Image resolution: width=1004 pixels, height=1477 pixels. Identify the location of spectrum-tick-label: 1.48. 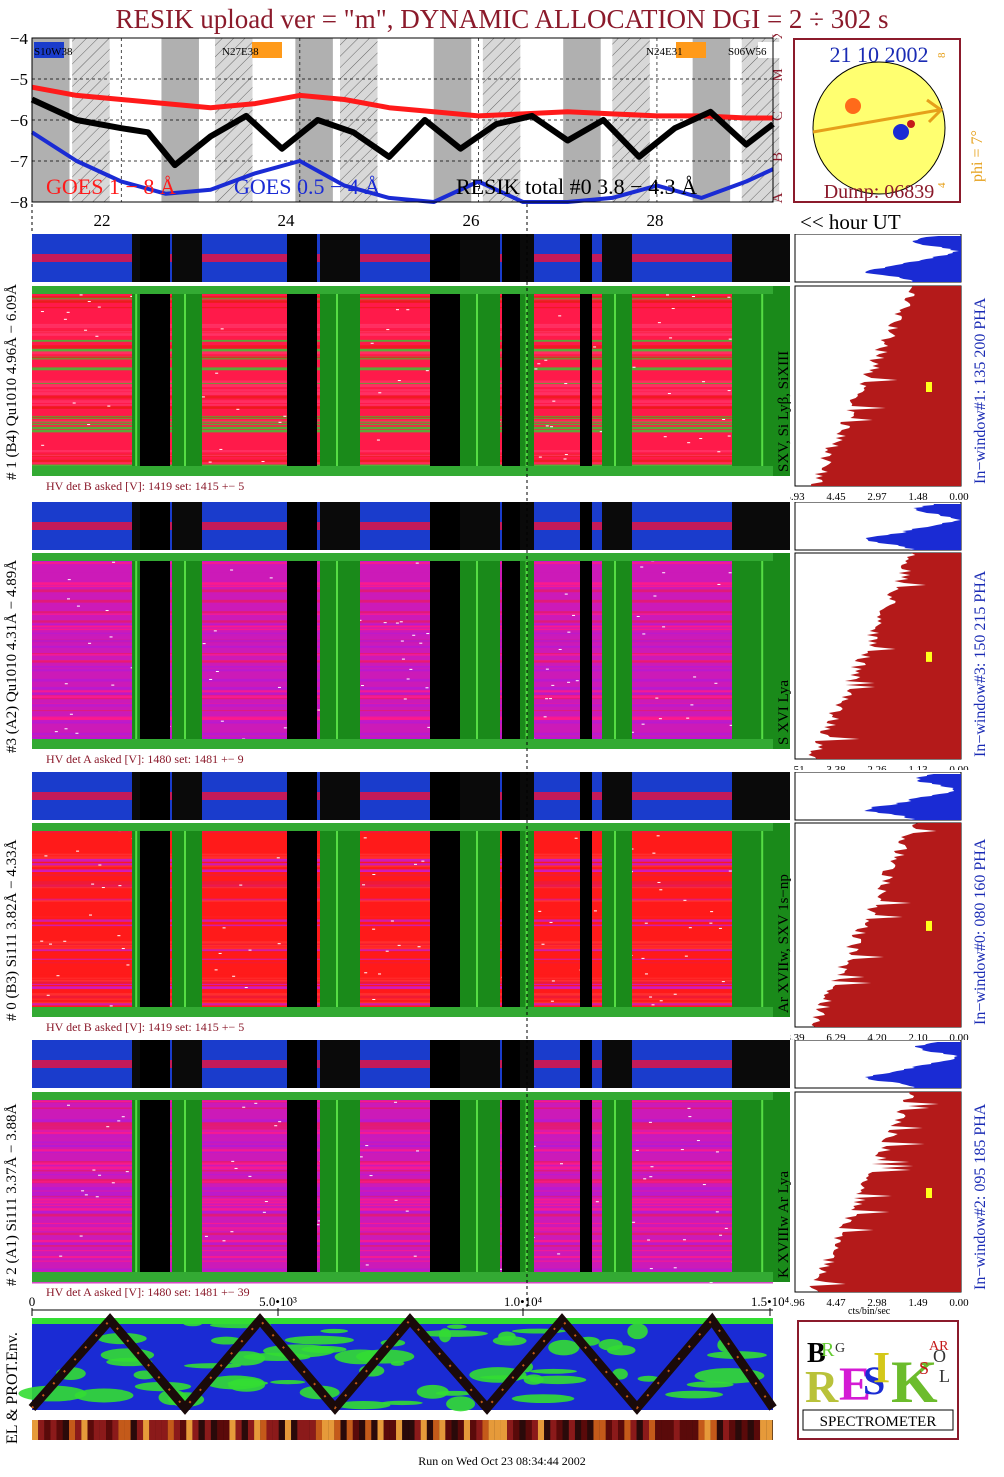
(918, 496).